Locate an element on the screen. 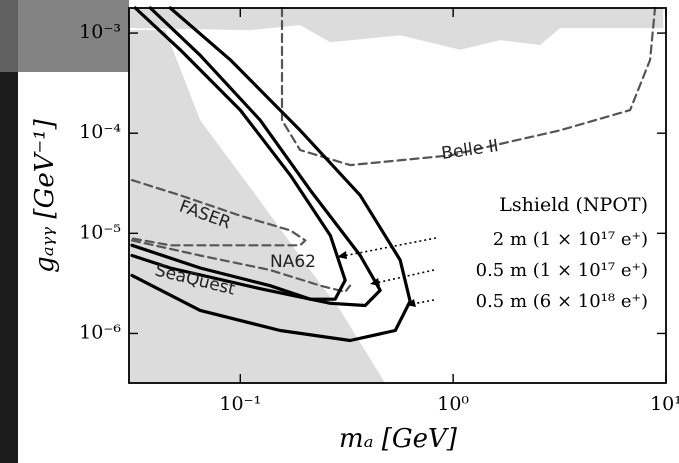  legend-label: 0.5 m (6 × 10¹⁸ e⁺) is located at coordinates (562, 301).